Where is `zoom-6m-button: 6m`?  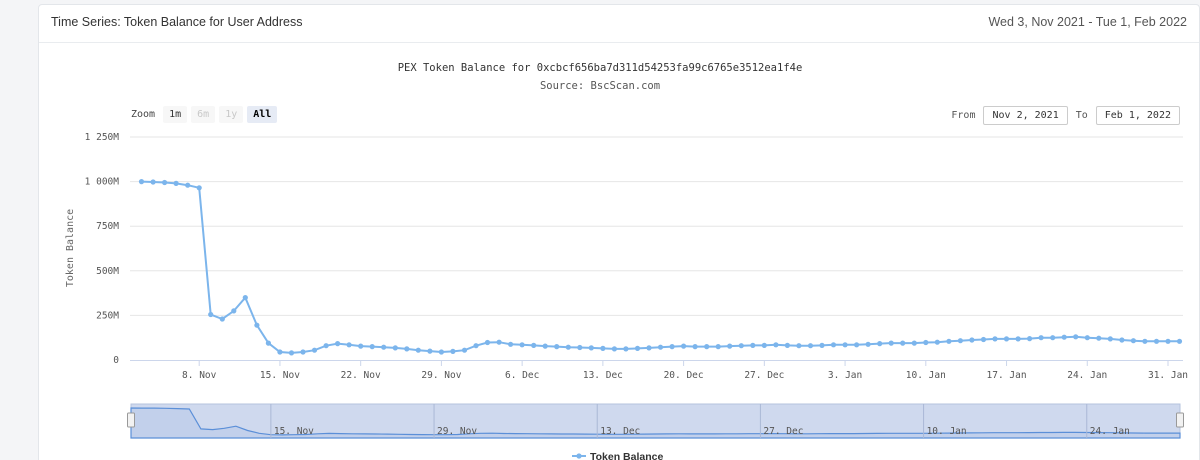
zoom-6m-button: 6m is located at coordinates (203, 114).